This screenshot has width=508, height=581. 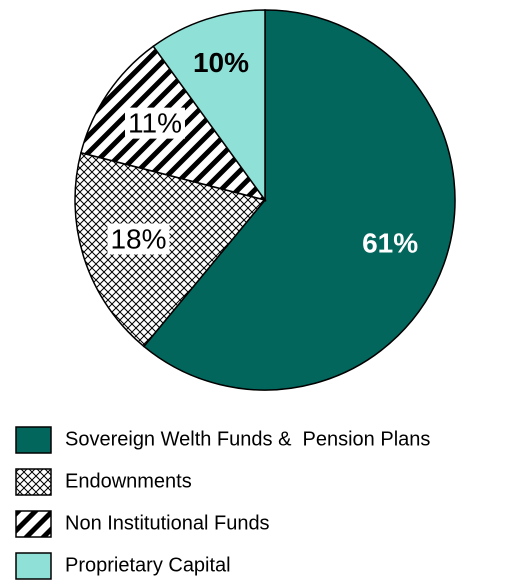 I want to click on data-label: 10%, so click(x=221, y=62).